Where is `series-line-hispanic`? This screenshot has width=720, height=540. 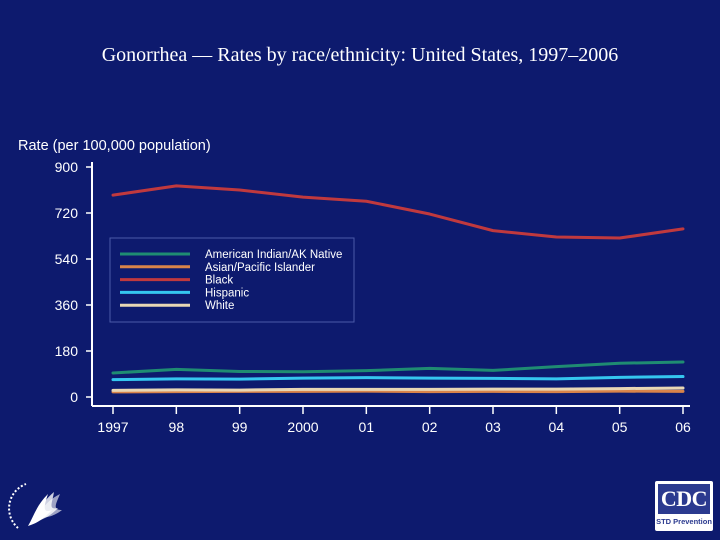
series-line-hispanic is located at coordinates (398, 378).